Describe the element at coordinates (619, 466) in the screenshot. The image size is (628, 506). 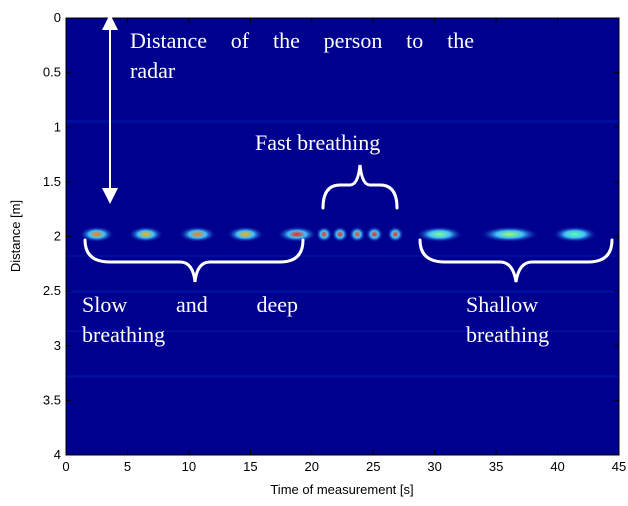
I see `x-tick-label: 45` at that location.